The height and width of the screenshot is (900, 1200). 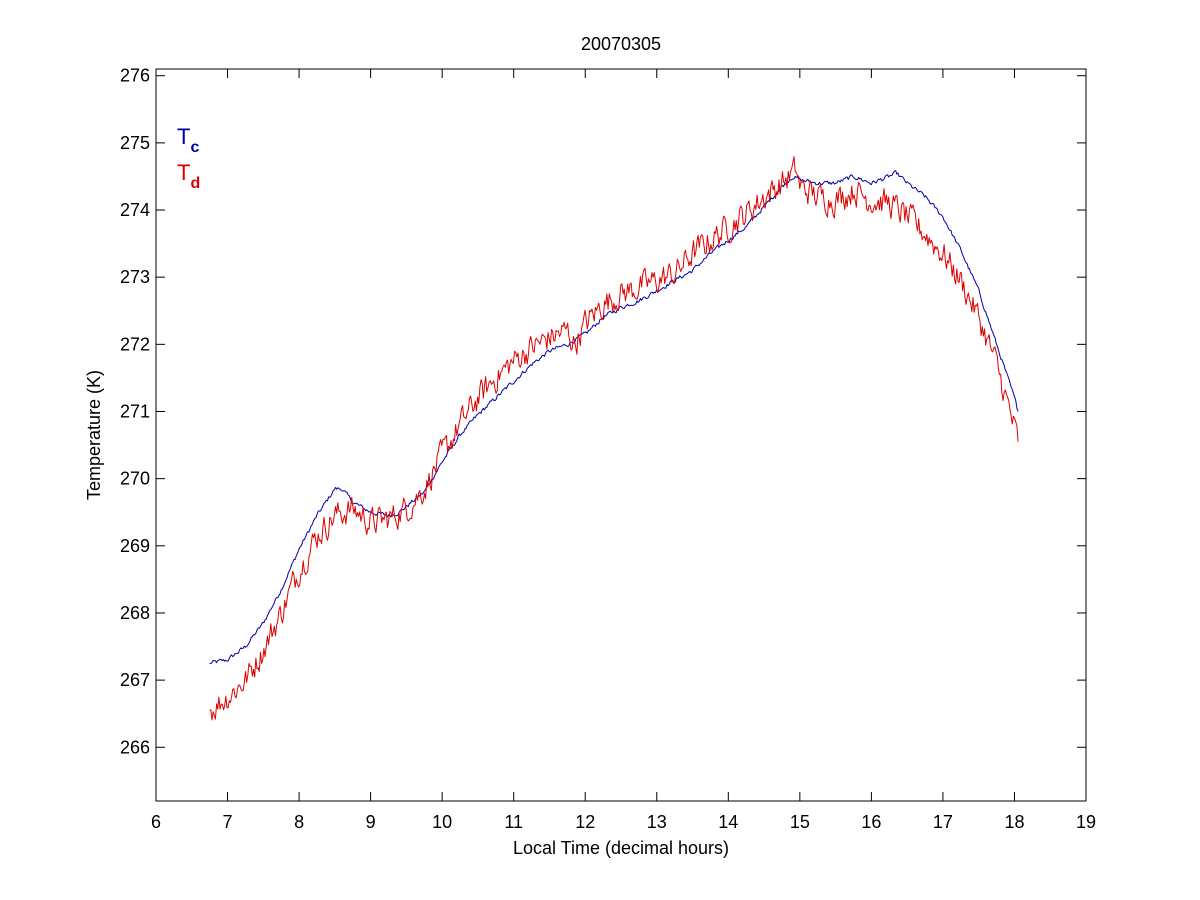 What do you see at coordinates (156, 822) in the screenshot?
I see `x-tick-label: 6` at bounding box center [156, 822].